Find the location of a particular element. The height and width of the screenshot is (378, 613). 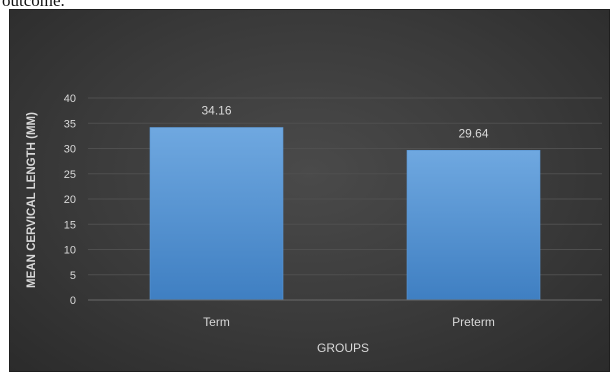

bar-term is located at coordinates (216, 214).